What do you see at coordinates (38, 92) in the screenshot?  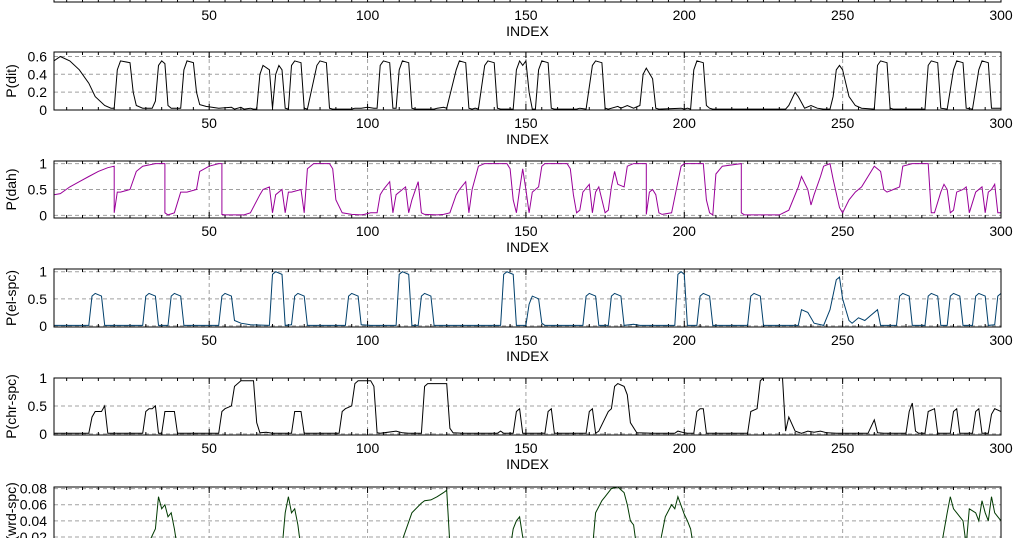 I see `y-tick-label: 0.2` at bounding box center [38, 92].